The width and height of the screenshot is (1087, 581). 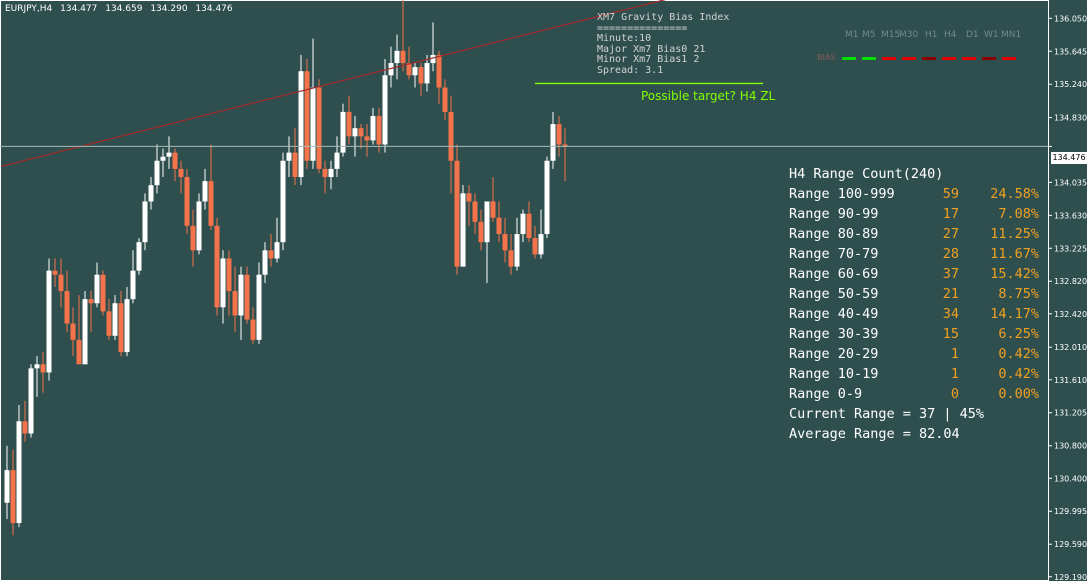 What do you see at coordinates (852, 35) in the screenshot?
I see `bias-timeframe-m1: M1` at bounding box center [852, 35].